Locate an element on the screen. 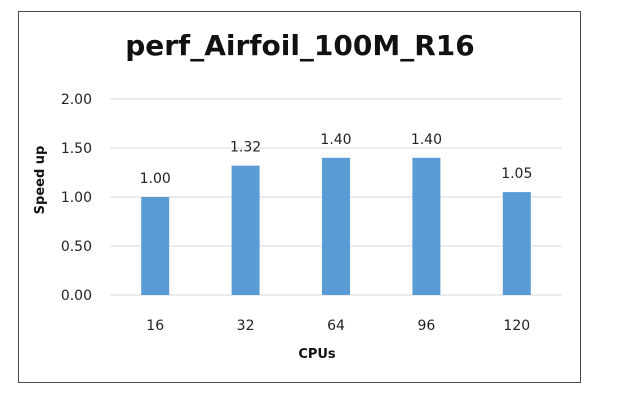 The image size is (622, 401). y-axis-title: Speed up is located at coordinates (40, 180).